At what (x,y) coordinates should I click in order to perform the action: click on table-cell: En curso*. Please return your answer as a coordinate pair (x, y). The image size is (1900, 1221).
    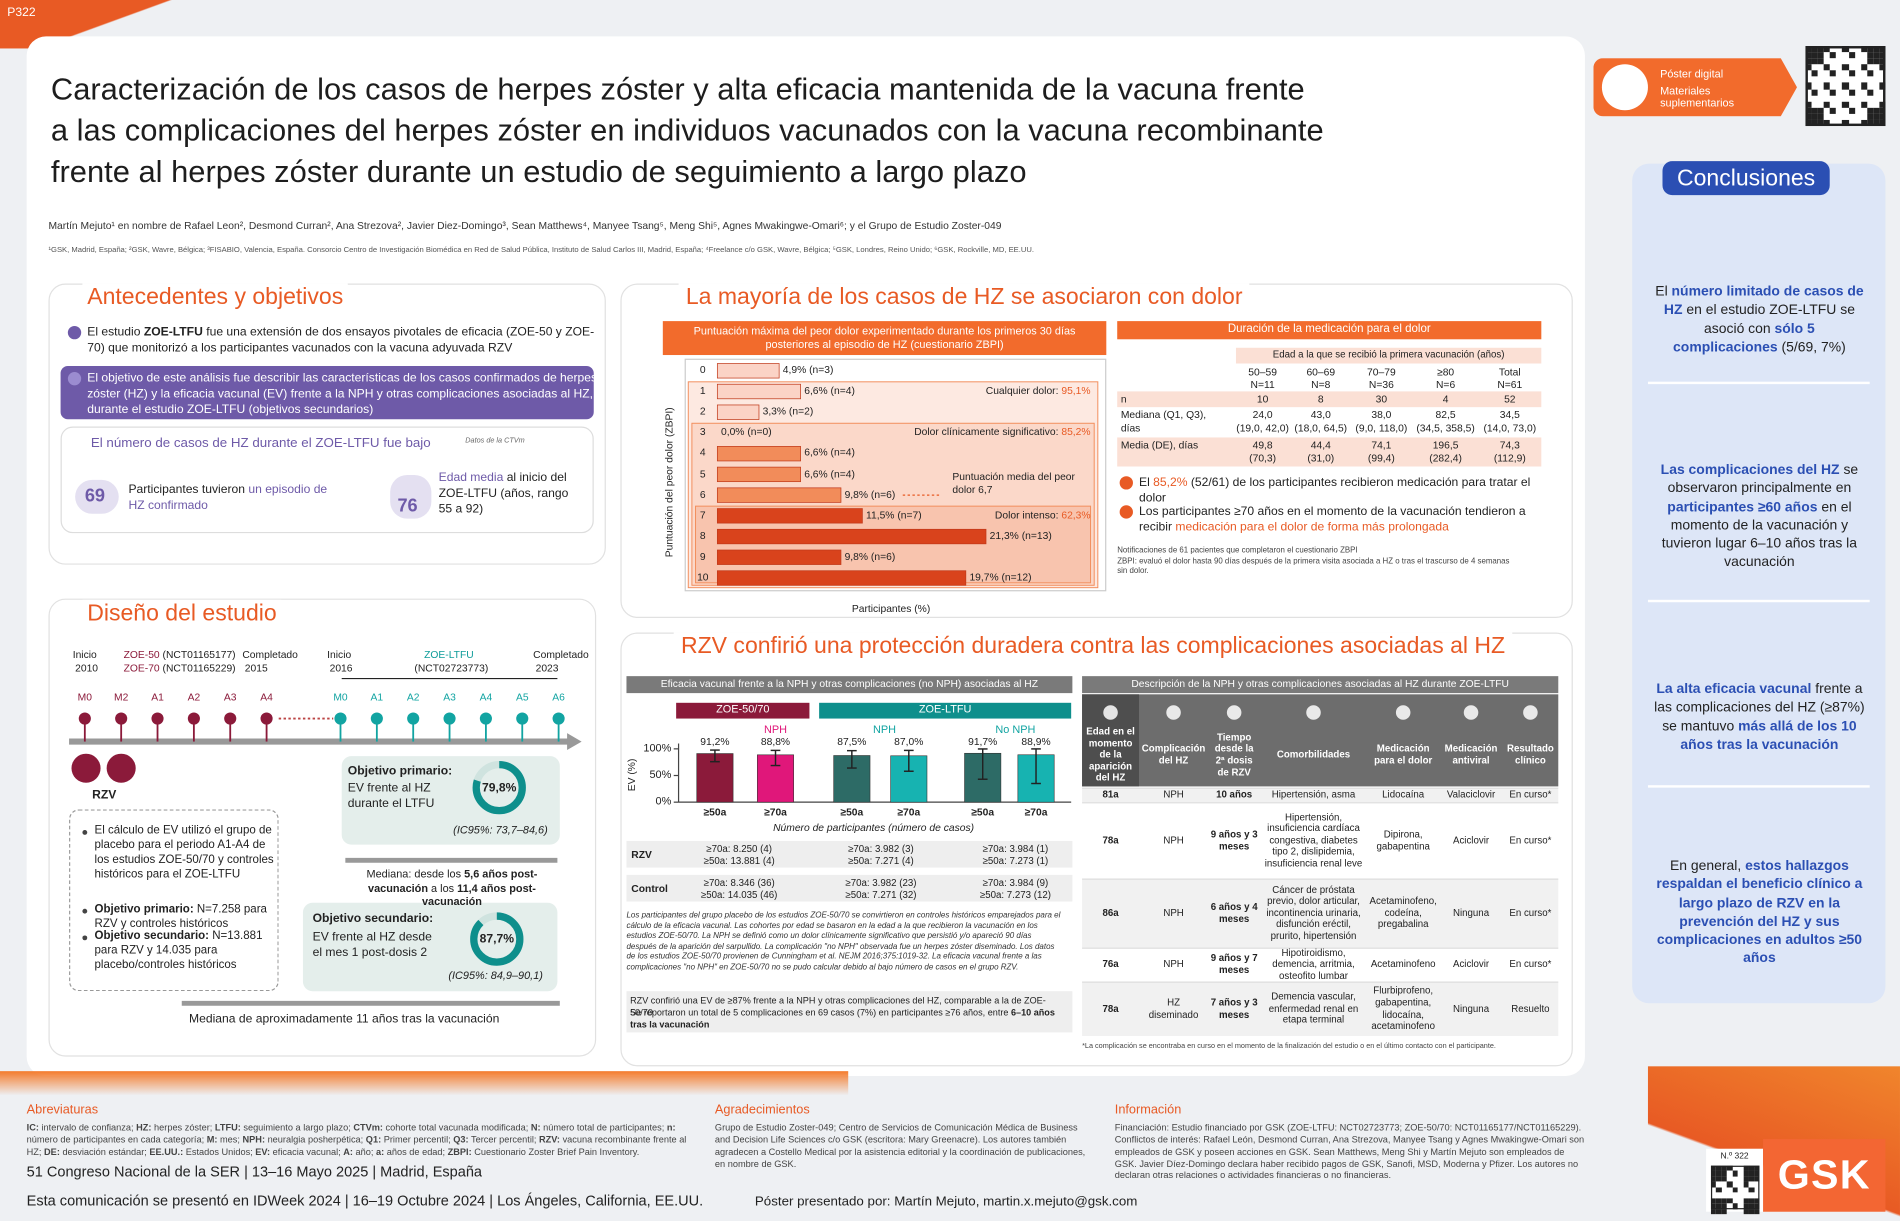
    Looking at the image, I should click on (1530, 964).